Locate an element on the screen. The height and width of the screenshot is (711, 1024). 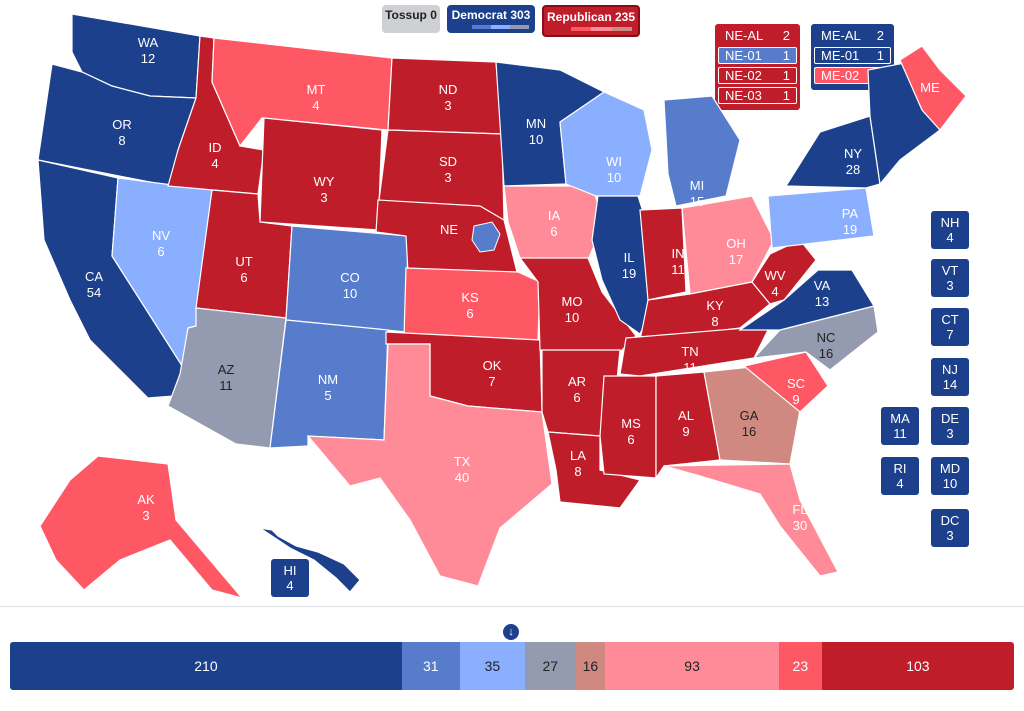
small-state-md: MD 10 is located at coordinates (950, 476).